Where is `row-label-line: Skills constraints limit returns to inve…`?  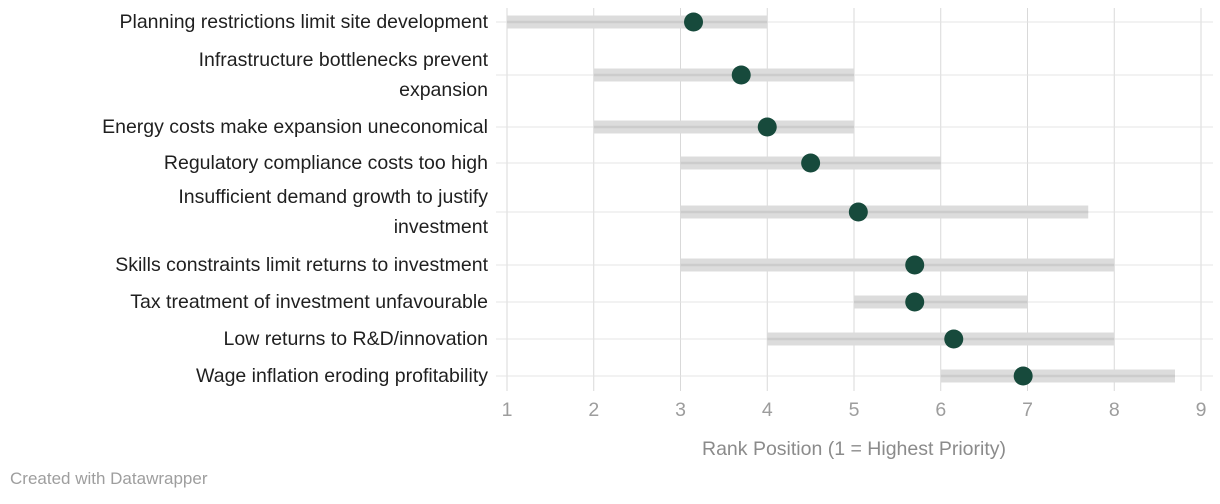 row-label-line: Skills constraints limit returns to inve… is located at coordinates (301, 265).